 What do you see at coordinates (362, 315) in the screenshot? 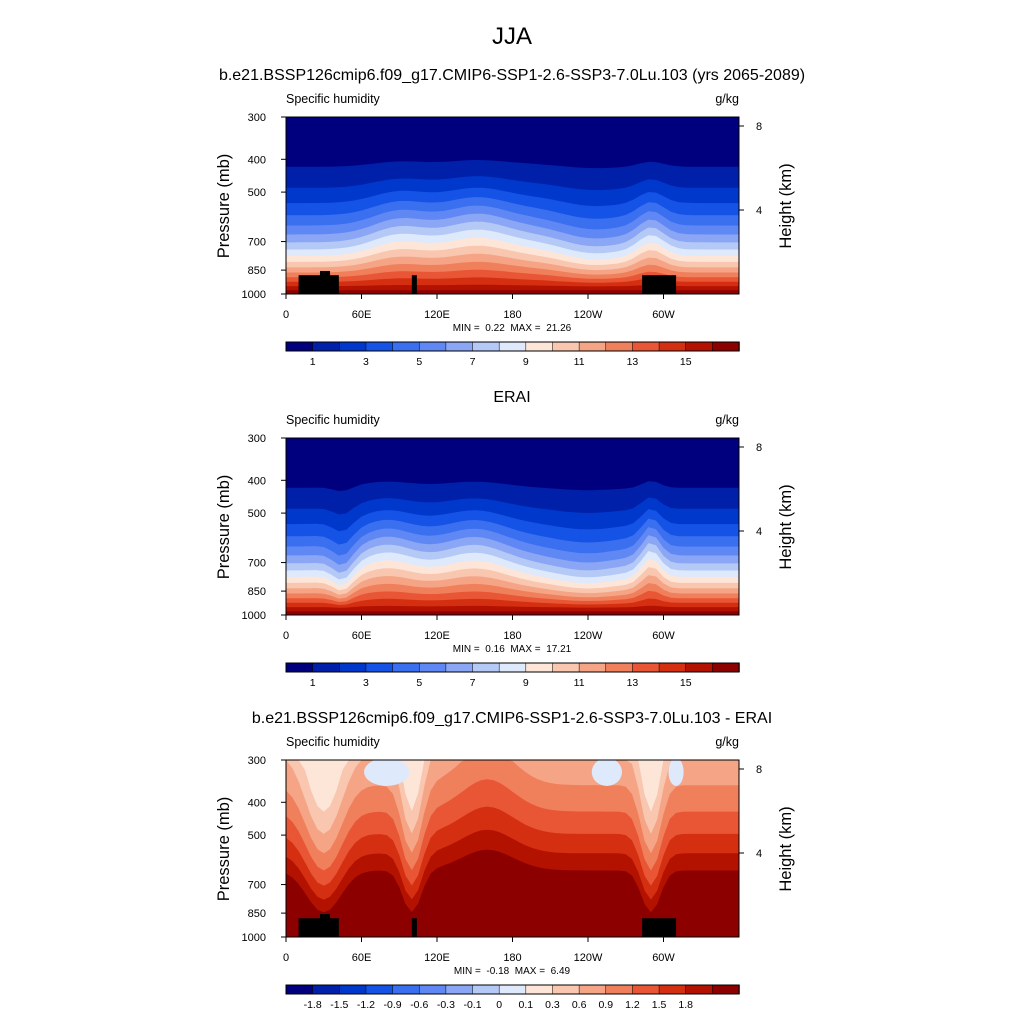
I see `x-tick-label: 60E` at bounding box center [362, 315].